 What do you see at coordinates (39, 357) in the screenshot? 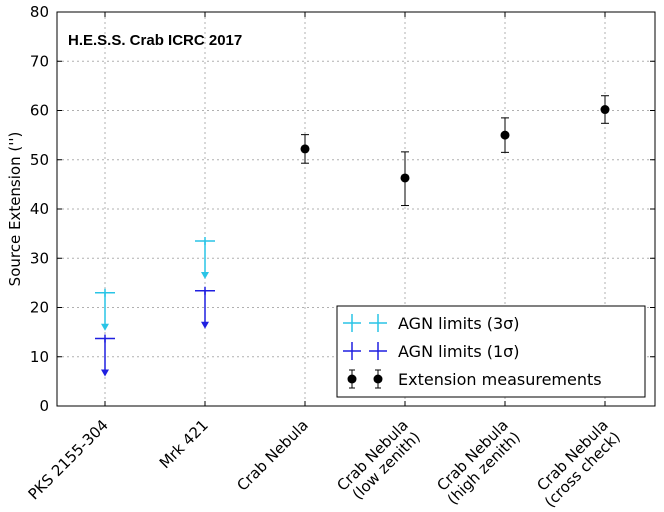
I see `y-tick-label: 10` at bounding box center [39, 357].